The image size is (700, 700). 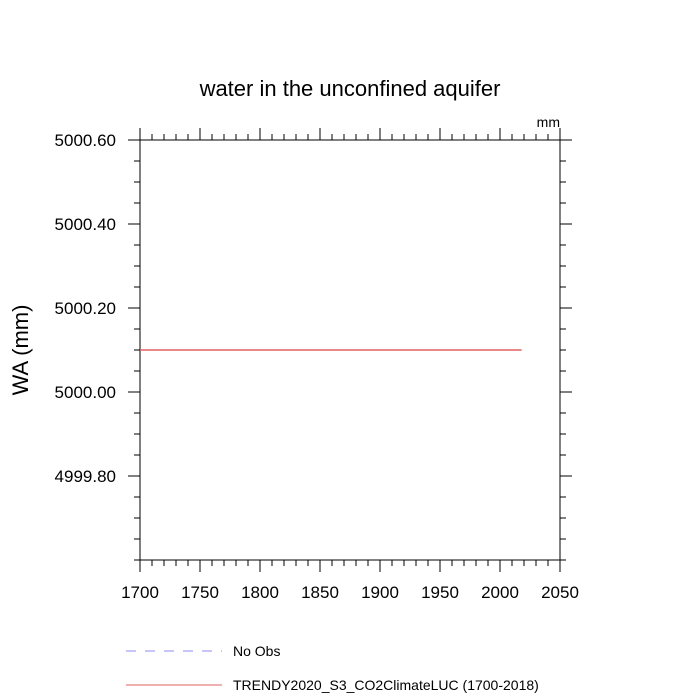 What do you see at coordinates (548, 122) in the screenshot?
I see `units-label: mm` at bounding box center [548, 122].